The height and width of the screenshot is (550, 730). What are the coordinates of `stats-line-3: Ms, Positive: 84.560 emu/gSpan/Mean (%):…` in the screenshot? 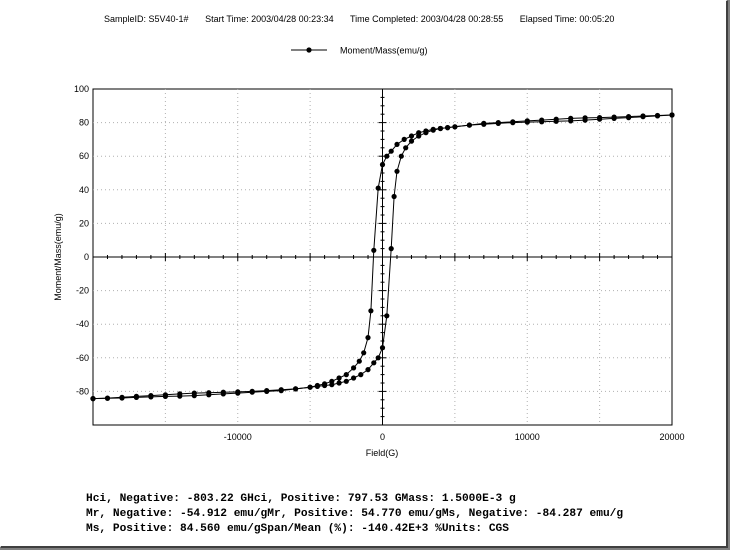 It's located at (297, 529).